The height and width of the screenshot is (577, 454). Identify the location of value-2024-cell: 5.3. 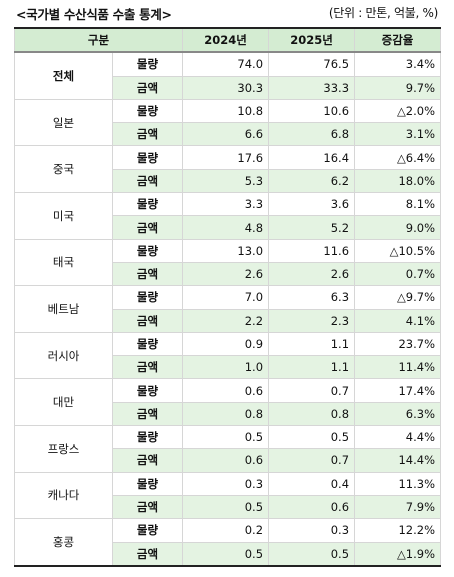
(226, 181).